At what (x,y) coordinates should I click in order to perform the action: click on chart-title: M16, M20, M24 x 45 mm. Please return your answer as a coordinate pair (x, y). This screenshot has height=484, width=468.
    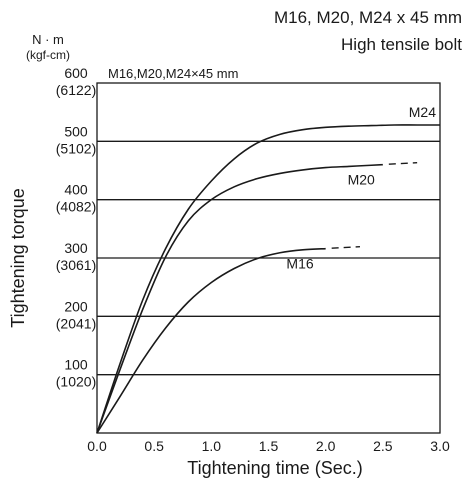
    Looking at the image, I should click on (368, 17).